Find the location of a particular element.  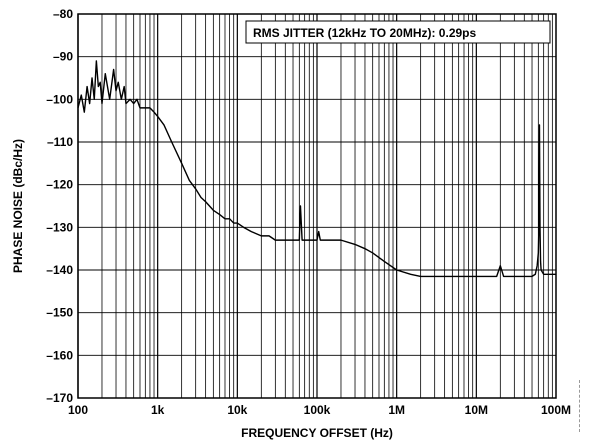

y-tick-label: –150 is located at coordinates (59, 313).